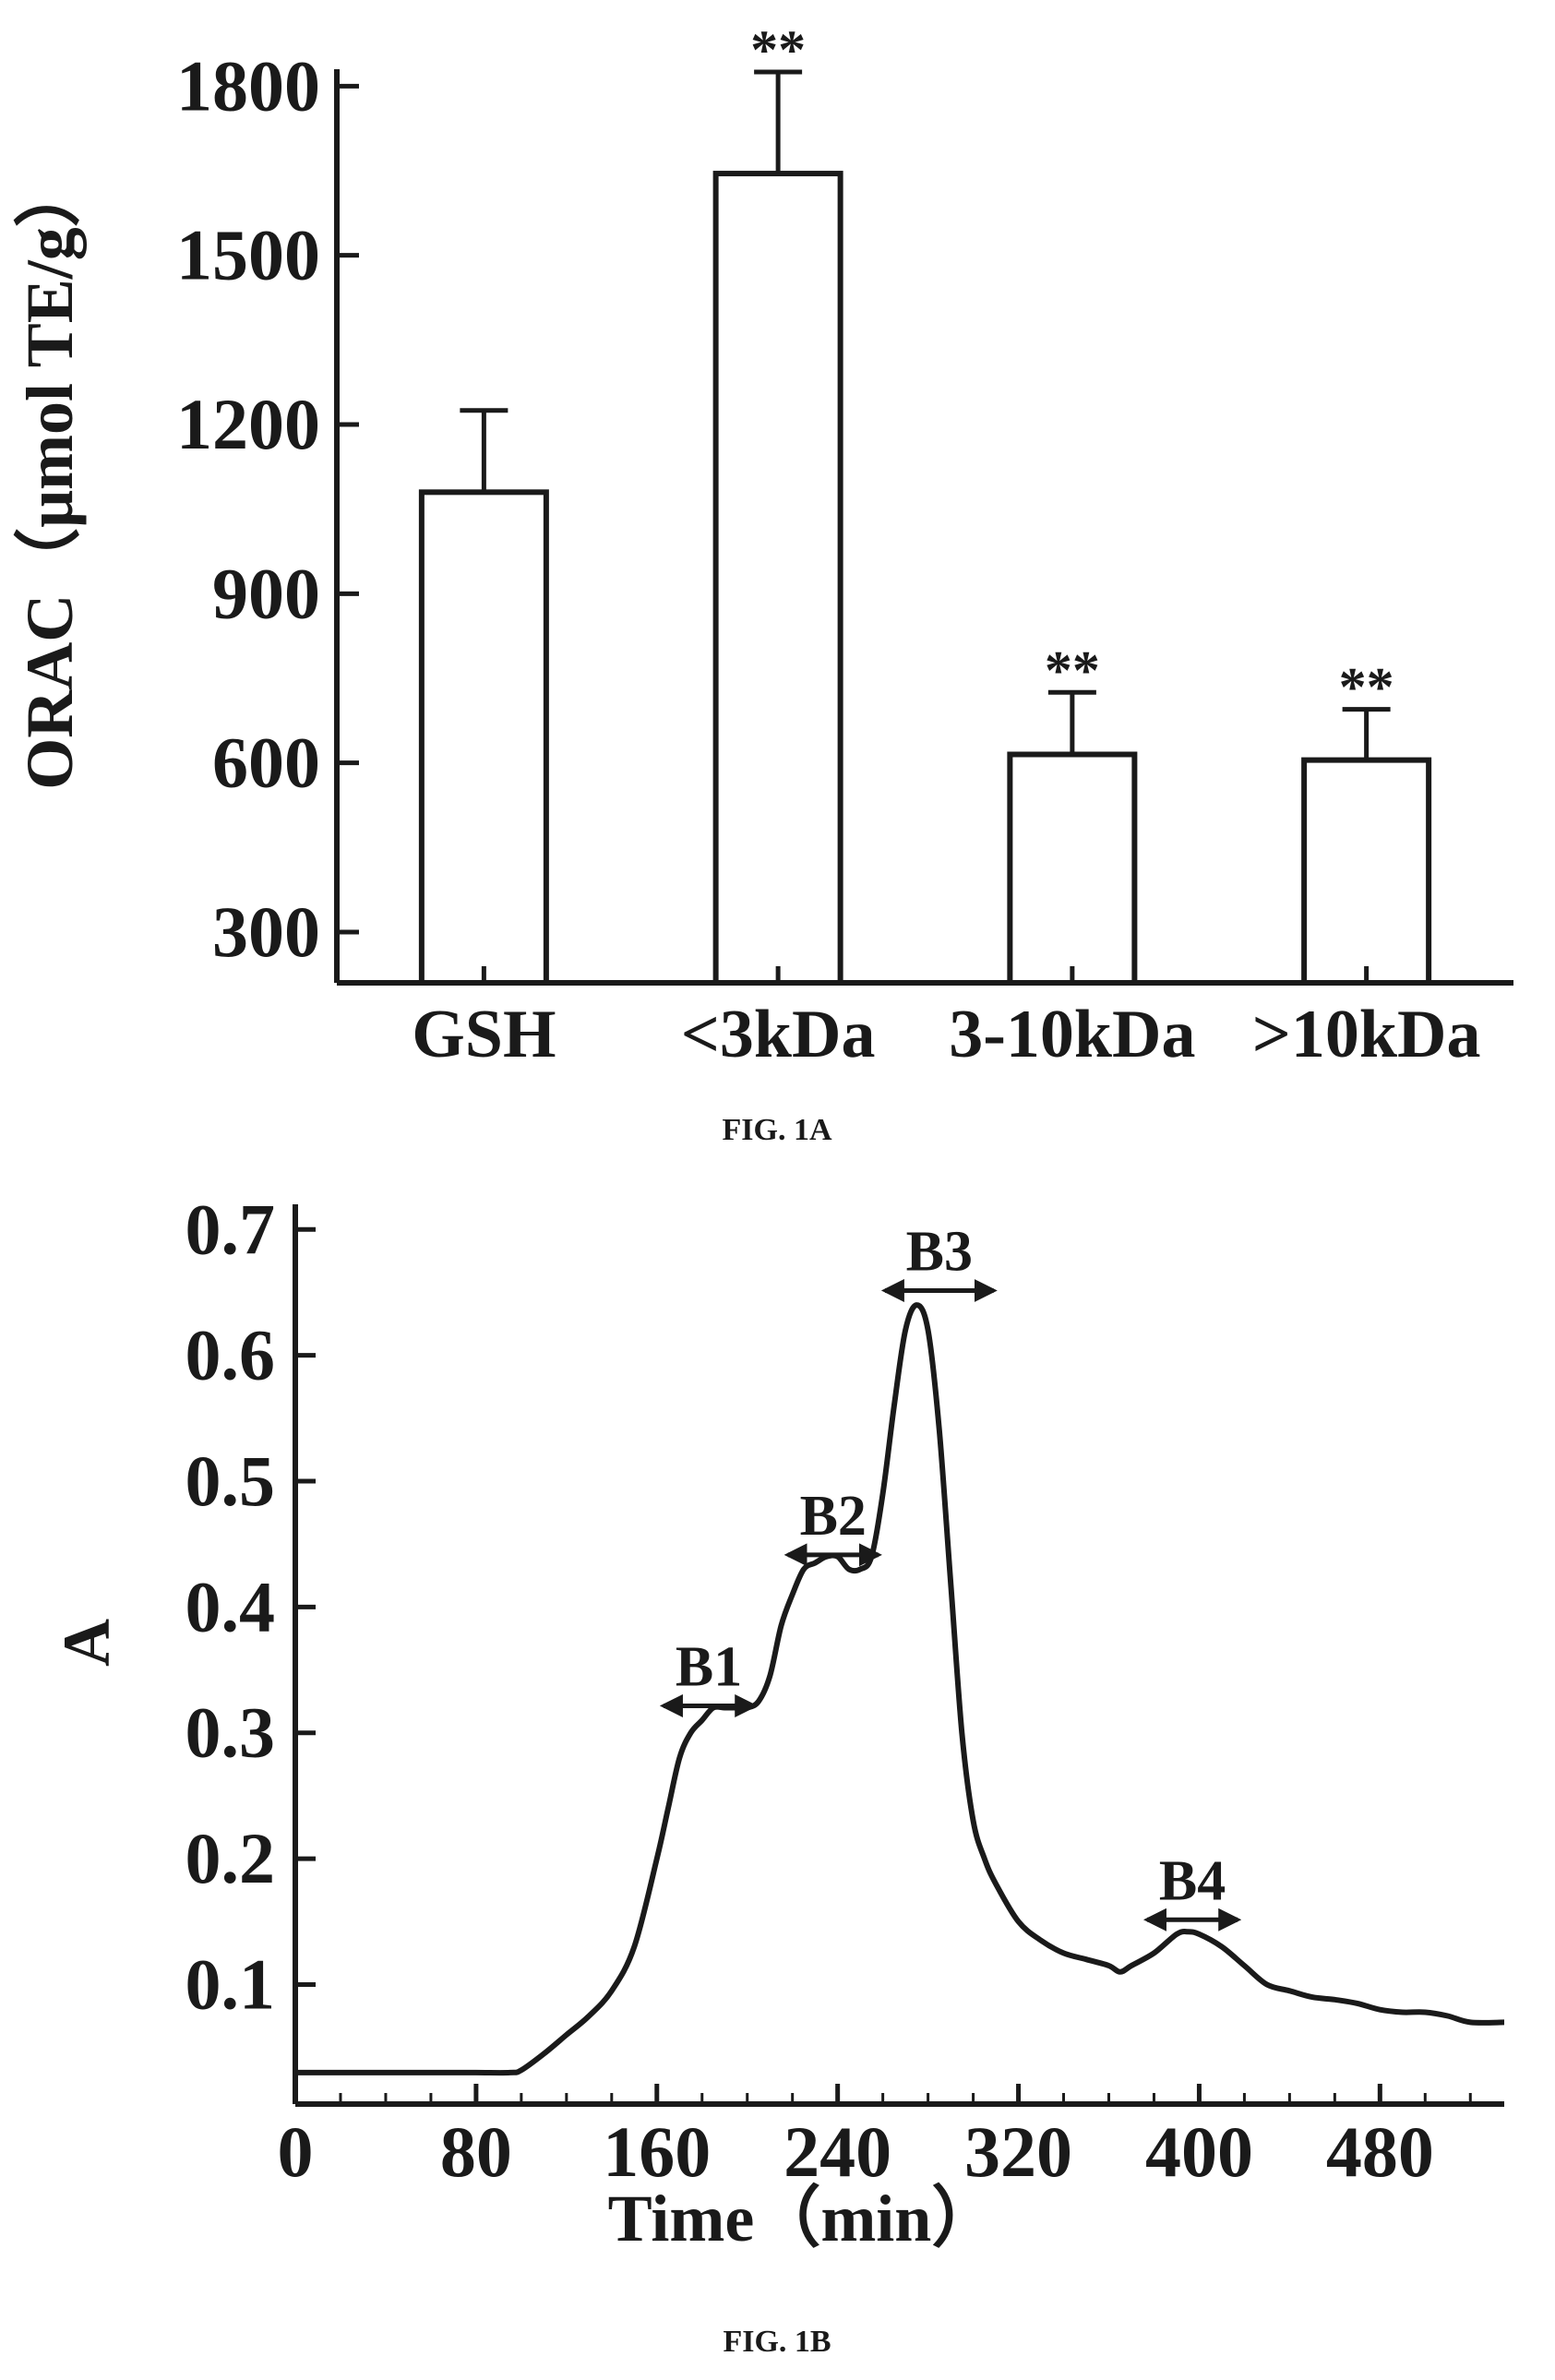 The width and height of the screenshot is (1555, 2380). Describe the element at coordinates (231, 1983) in the screenshot. I see `line-chart-y-tick-label: 0.1` at that location.